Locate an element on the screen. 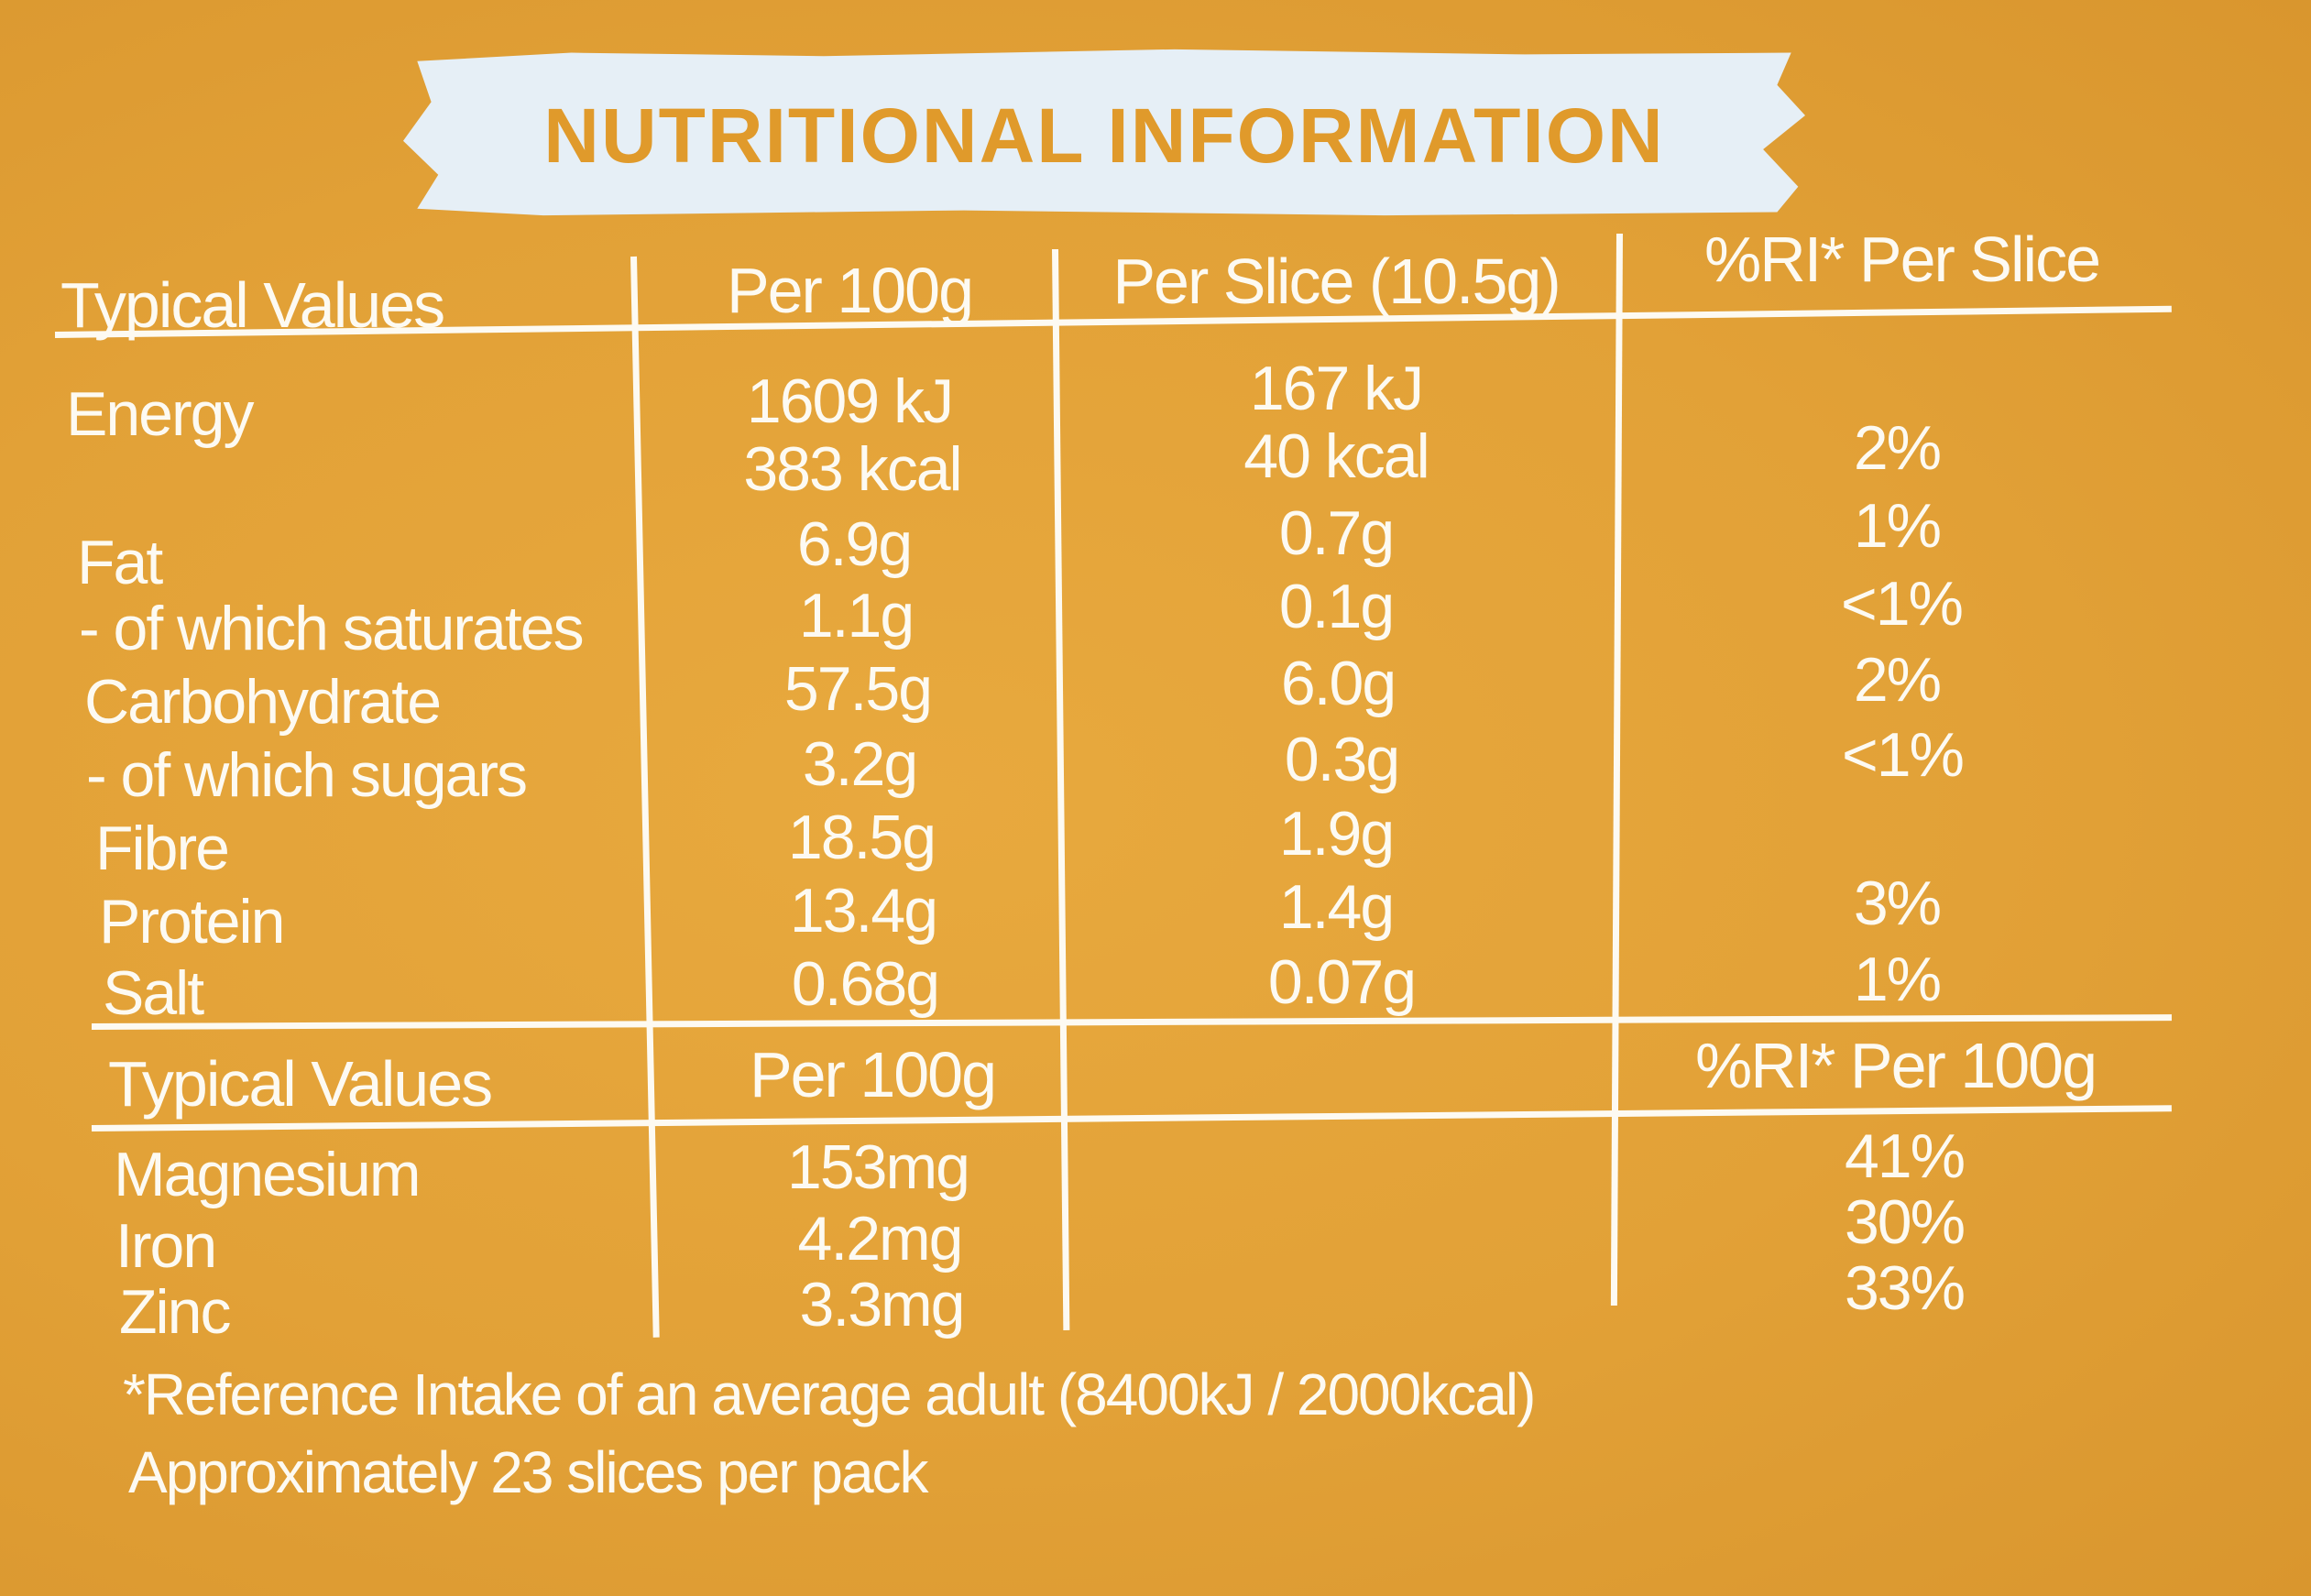 The width and height of the screenshot is (2311, 1596). cell-protein-100g: 13.4g is located at coordinates (863, 911).